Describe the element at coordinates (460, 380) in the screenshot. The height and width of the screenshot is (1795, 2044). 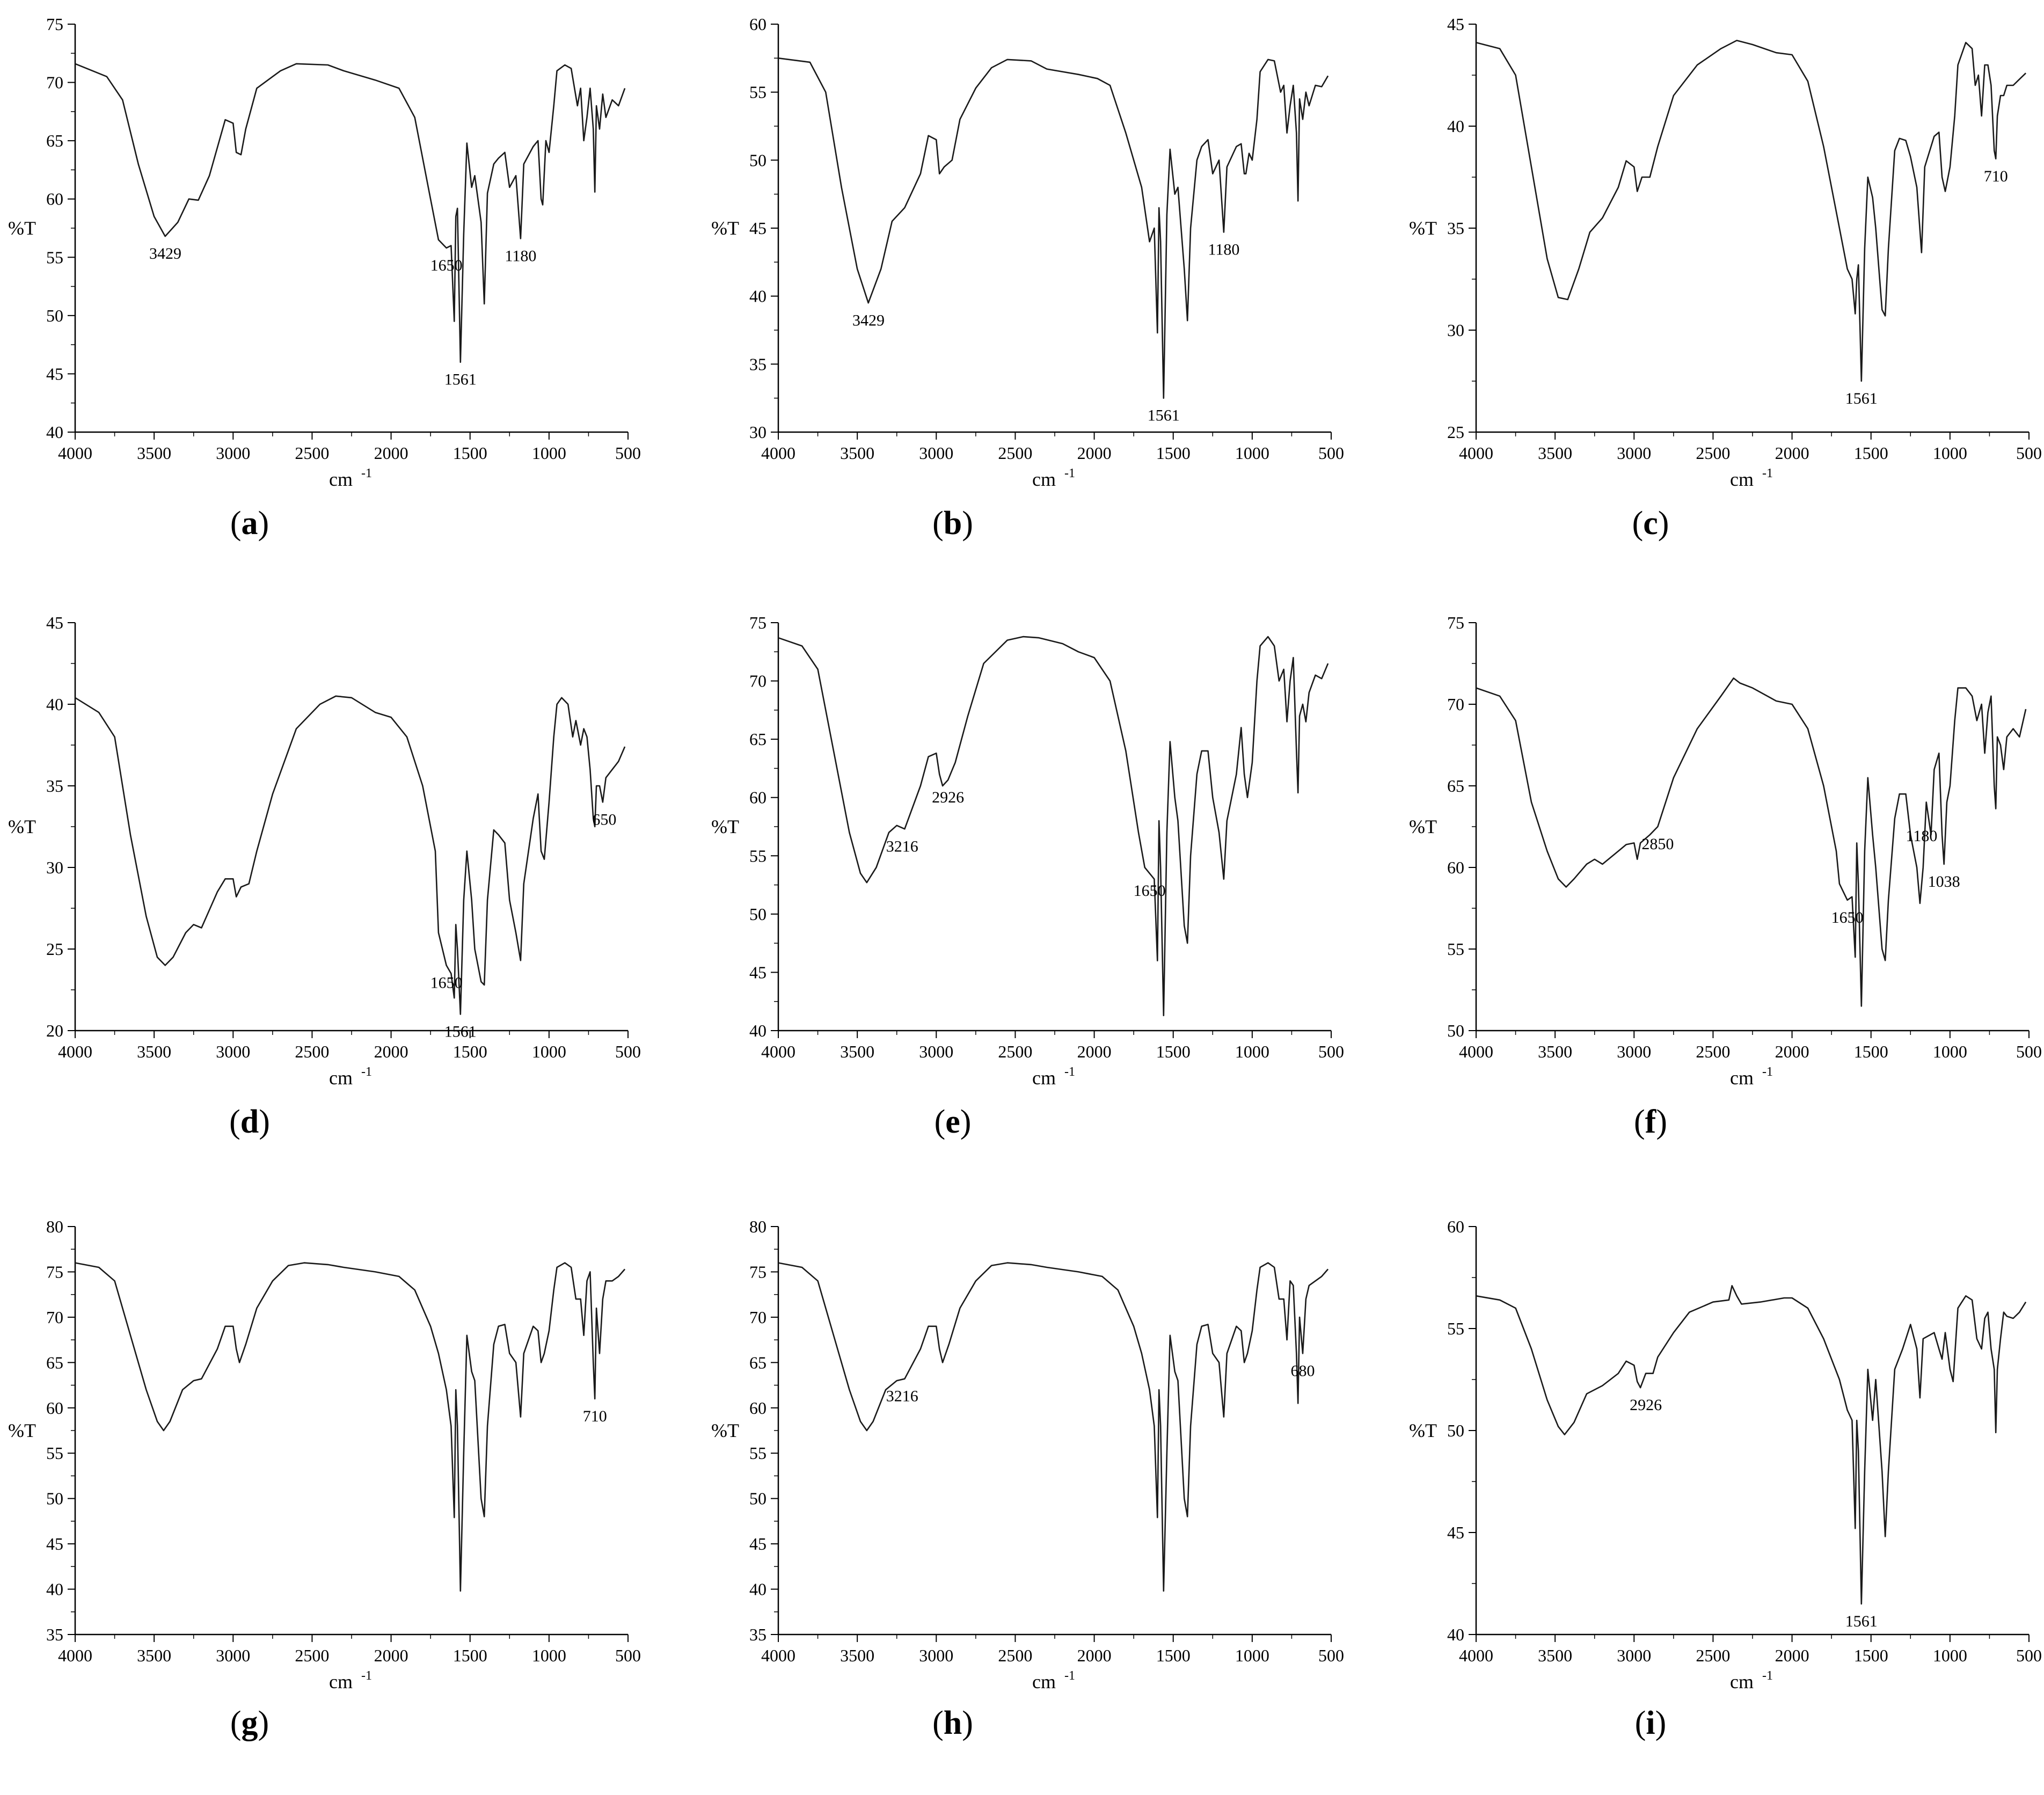
I see `peak-label: 1561` at that location.